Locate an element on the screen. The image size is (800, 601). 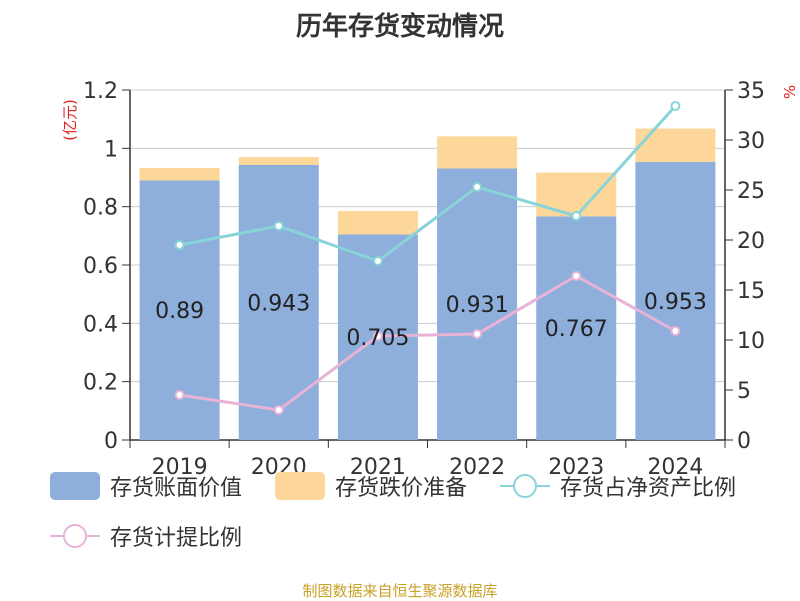
data-label-book-value: 0.931 is located at coordinates (477, 305).